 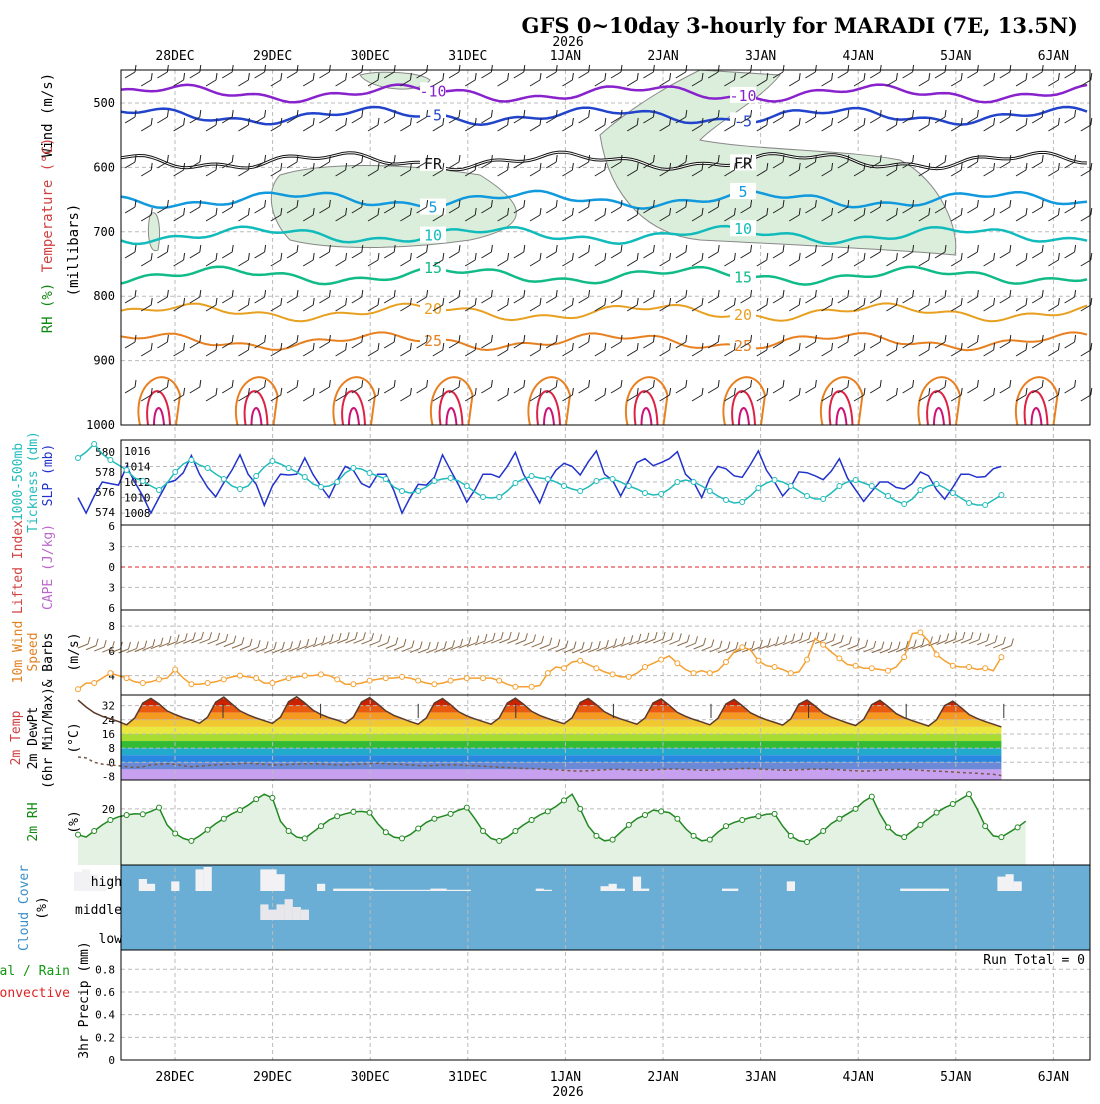 I want to click on isotherm-line, so click(x=604, y=235).